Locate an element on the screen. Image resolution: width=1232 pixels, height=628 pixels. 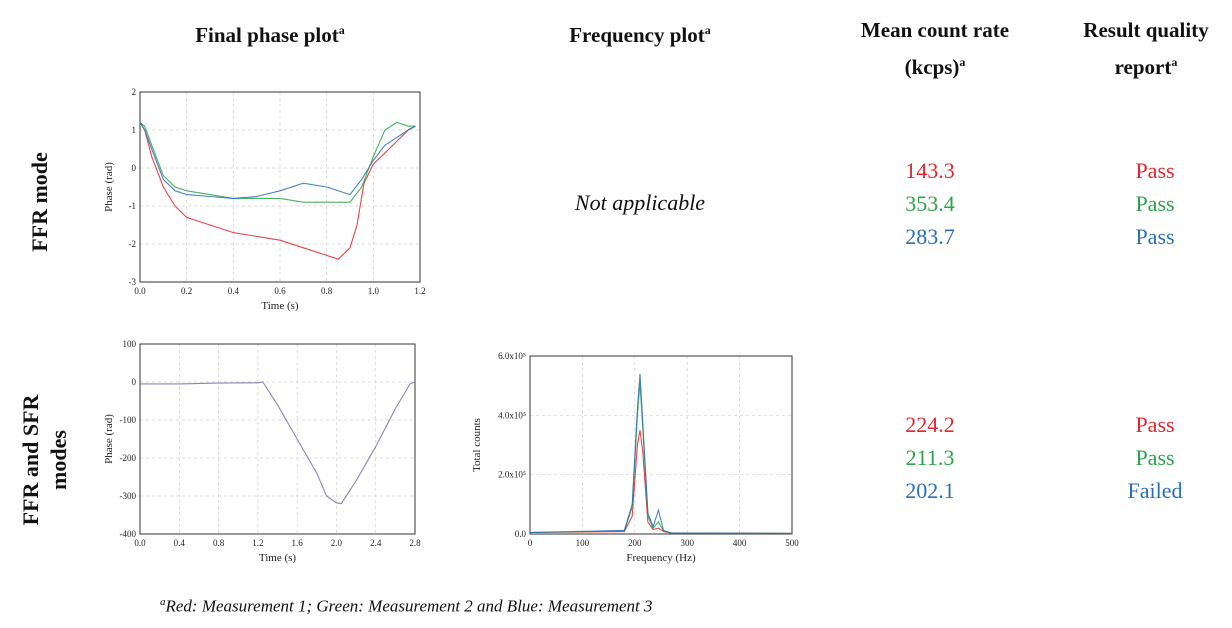
ffr-quality-m1: Pass is located at coordinates (1155, 170).